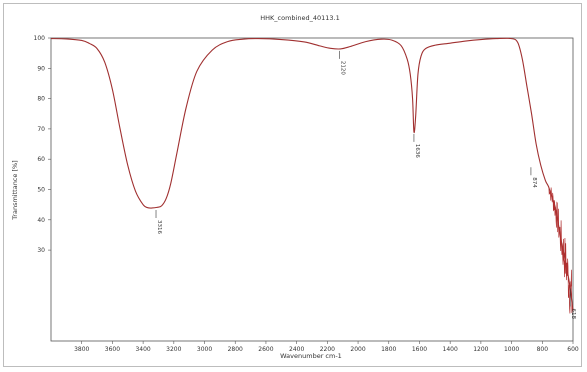  Describe the element at coordinates (327, 349) in the screenshot. I see `x-tick-label: 2200` at that location.